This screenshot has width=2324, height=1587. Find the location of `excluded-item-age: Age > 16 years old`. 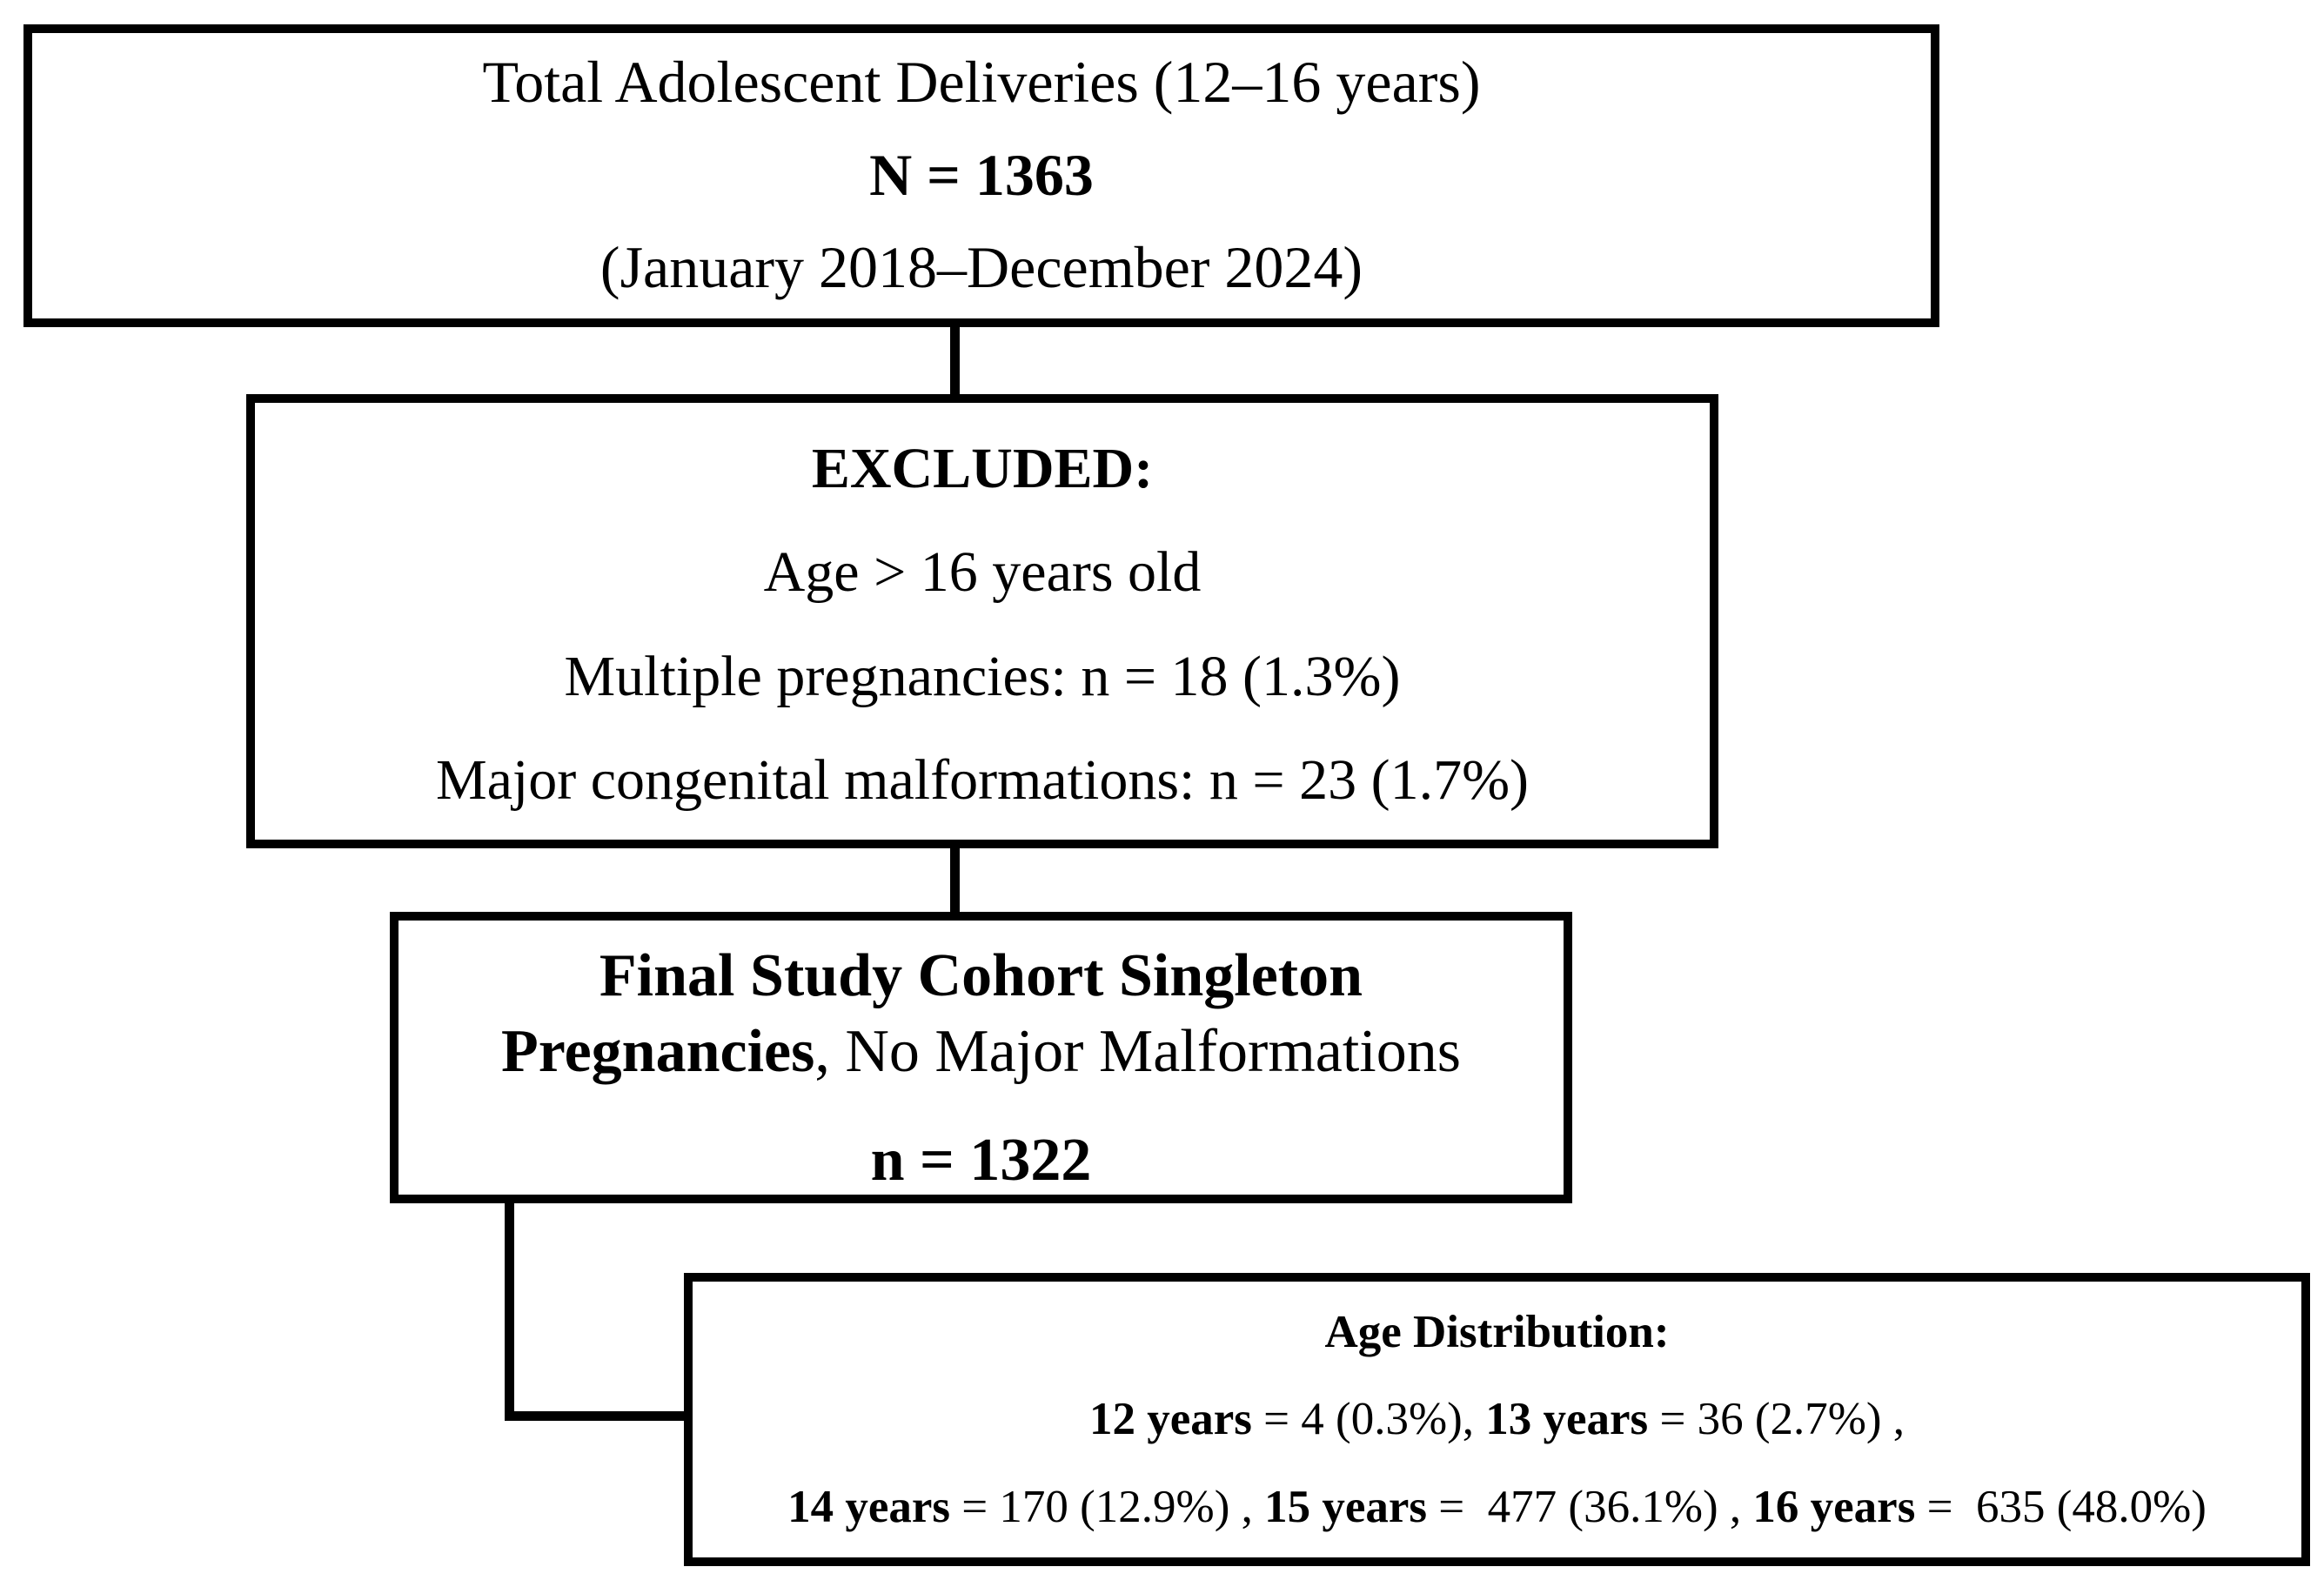

excluded-item-age: Age > 16 years old is located at coordinates (982, 572).